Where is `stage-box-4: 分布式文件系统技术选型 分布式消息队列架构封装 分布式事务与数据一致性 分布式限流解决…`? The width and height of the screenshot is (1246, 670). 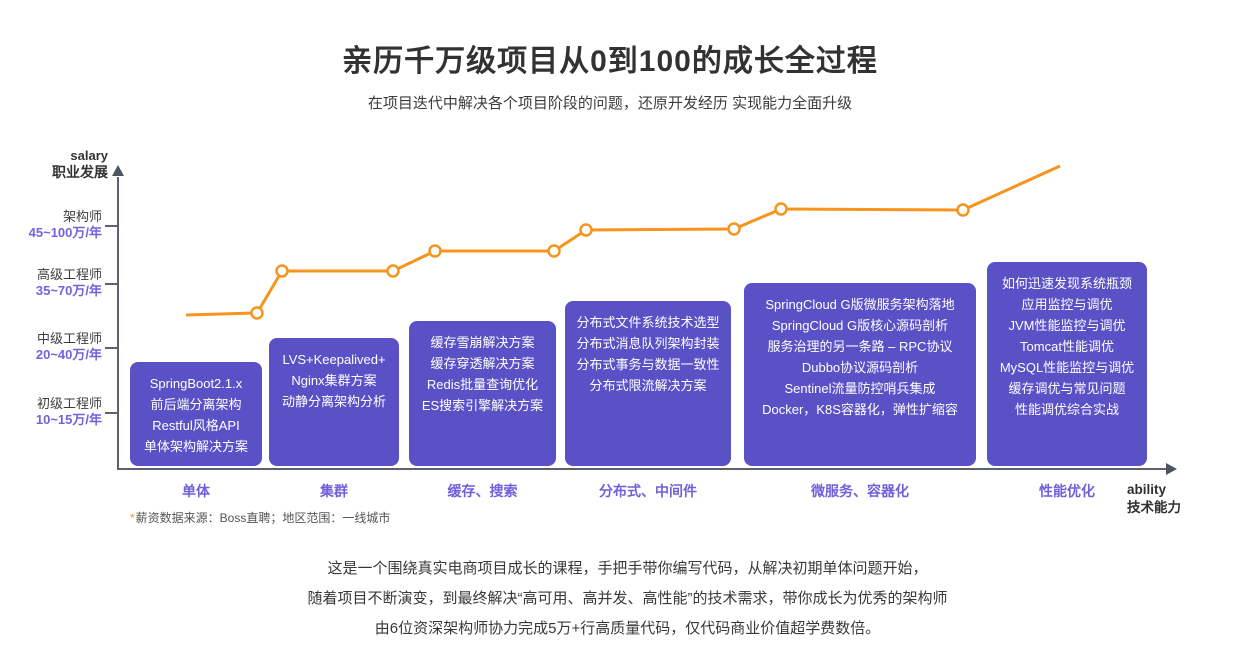
stage-box-4: 分布式文件系统技术选型 分布式消息队列架构封装 分布式事务与数据一致性 分布式限流解决… is located at coordinates (648, 383).